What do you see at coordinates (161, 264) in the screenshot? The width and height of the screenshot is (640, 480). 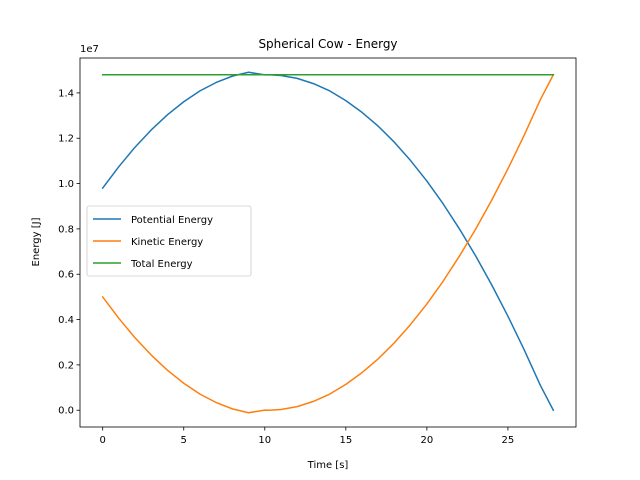 I see `legend-label-total-energy: Total Energy` at bounding box center [161, 264].